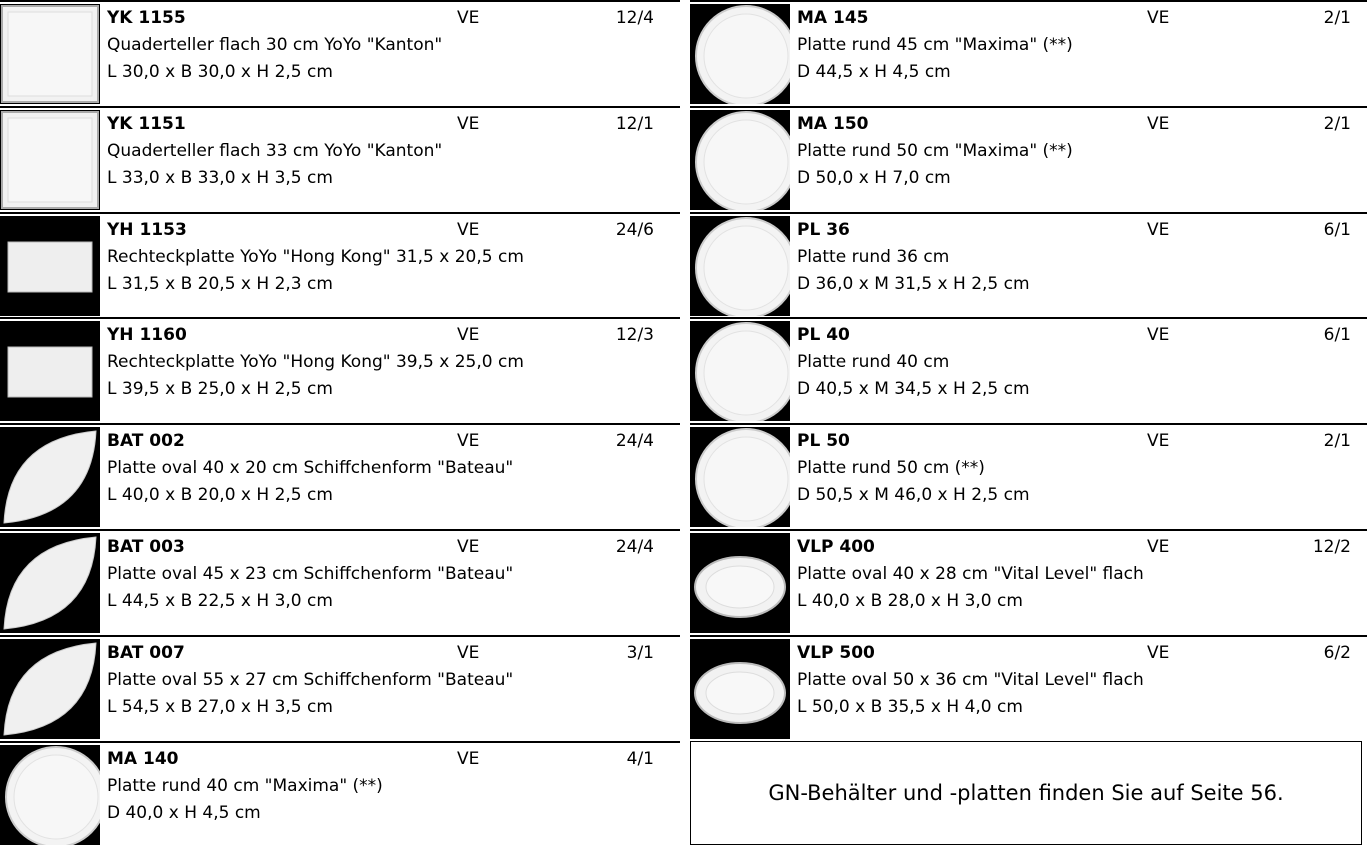 This screenshot has width=1367, height=845. I want to click on product-description: Platte rund 36 cm, so click(873, 256).